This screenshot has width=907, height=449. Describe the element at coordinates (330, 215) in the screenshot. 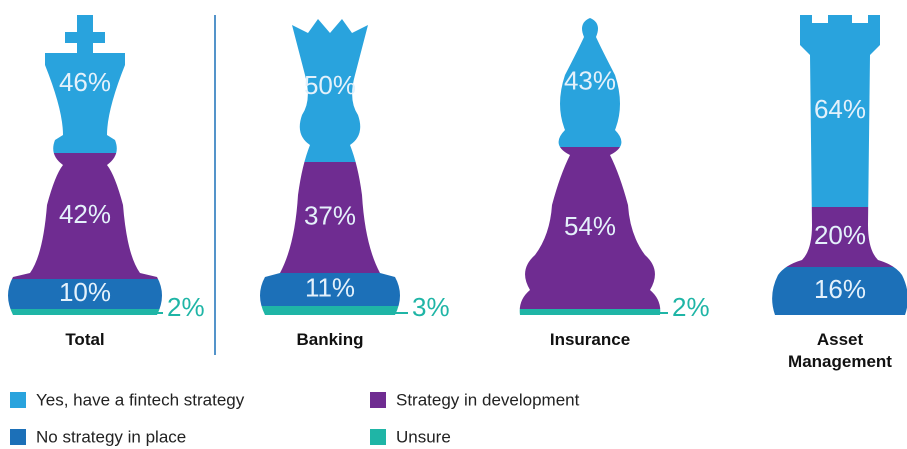

I see `value-label: 37%` at that location.